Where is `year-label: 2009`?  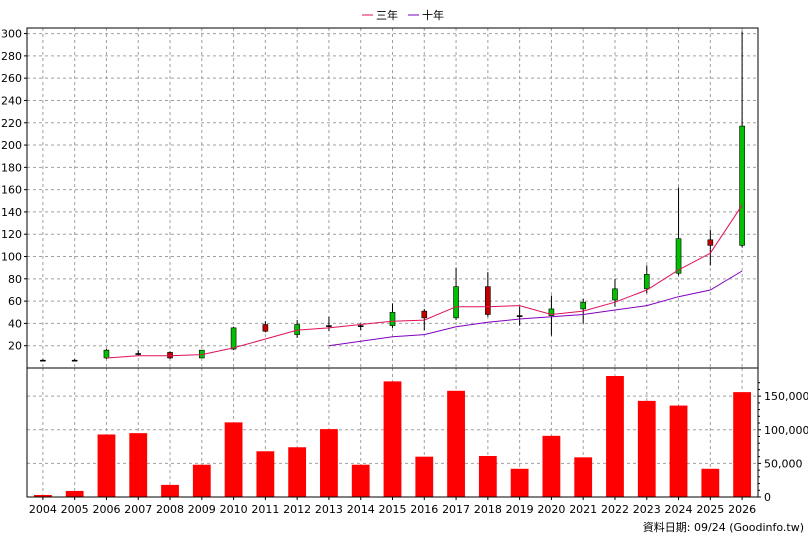 year-label: 2009 is located at coordinates (202, 509).